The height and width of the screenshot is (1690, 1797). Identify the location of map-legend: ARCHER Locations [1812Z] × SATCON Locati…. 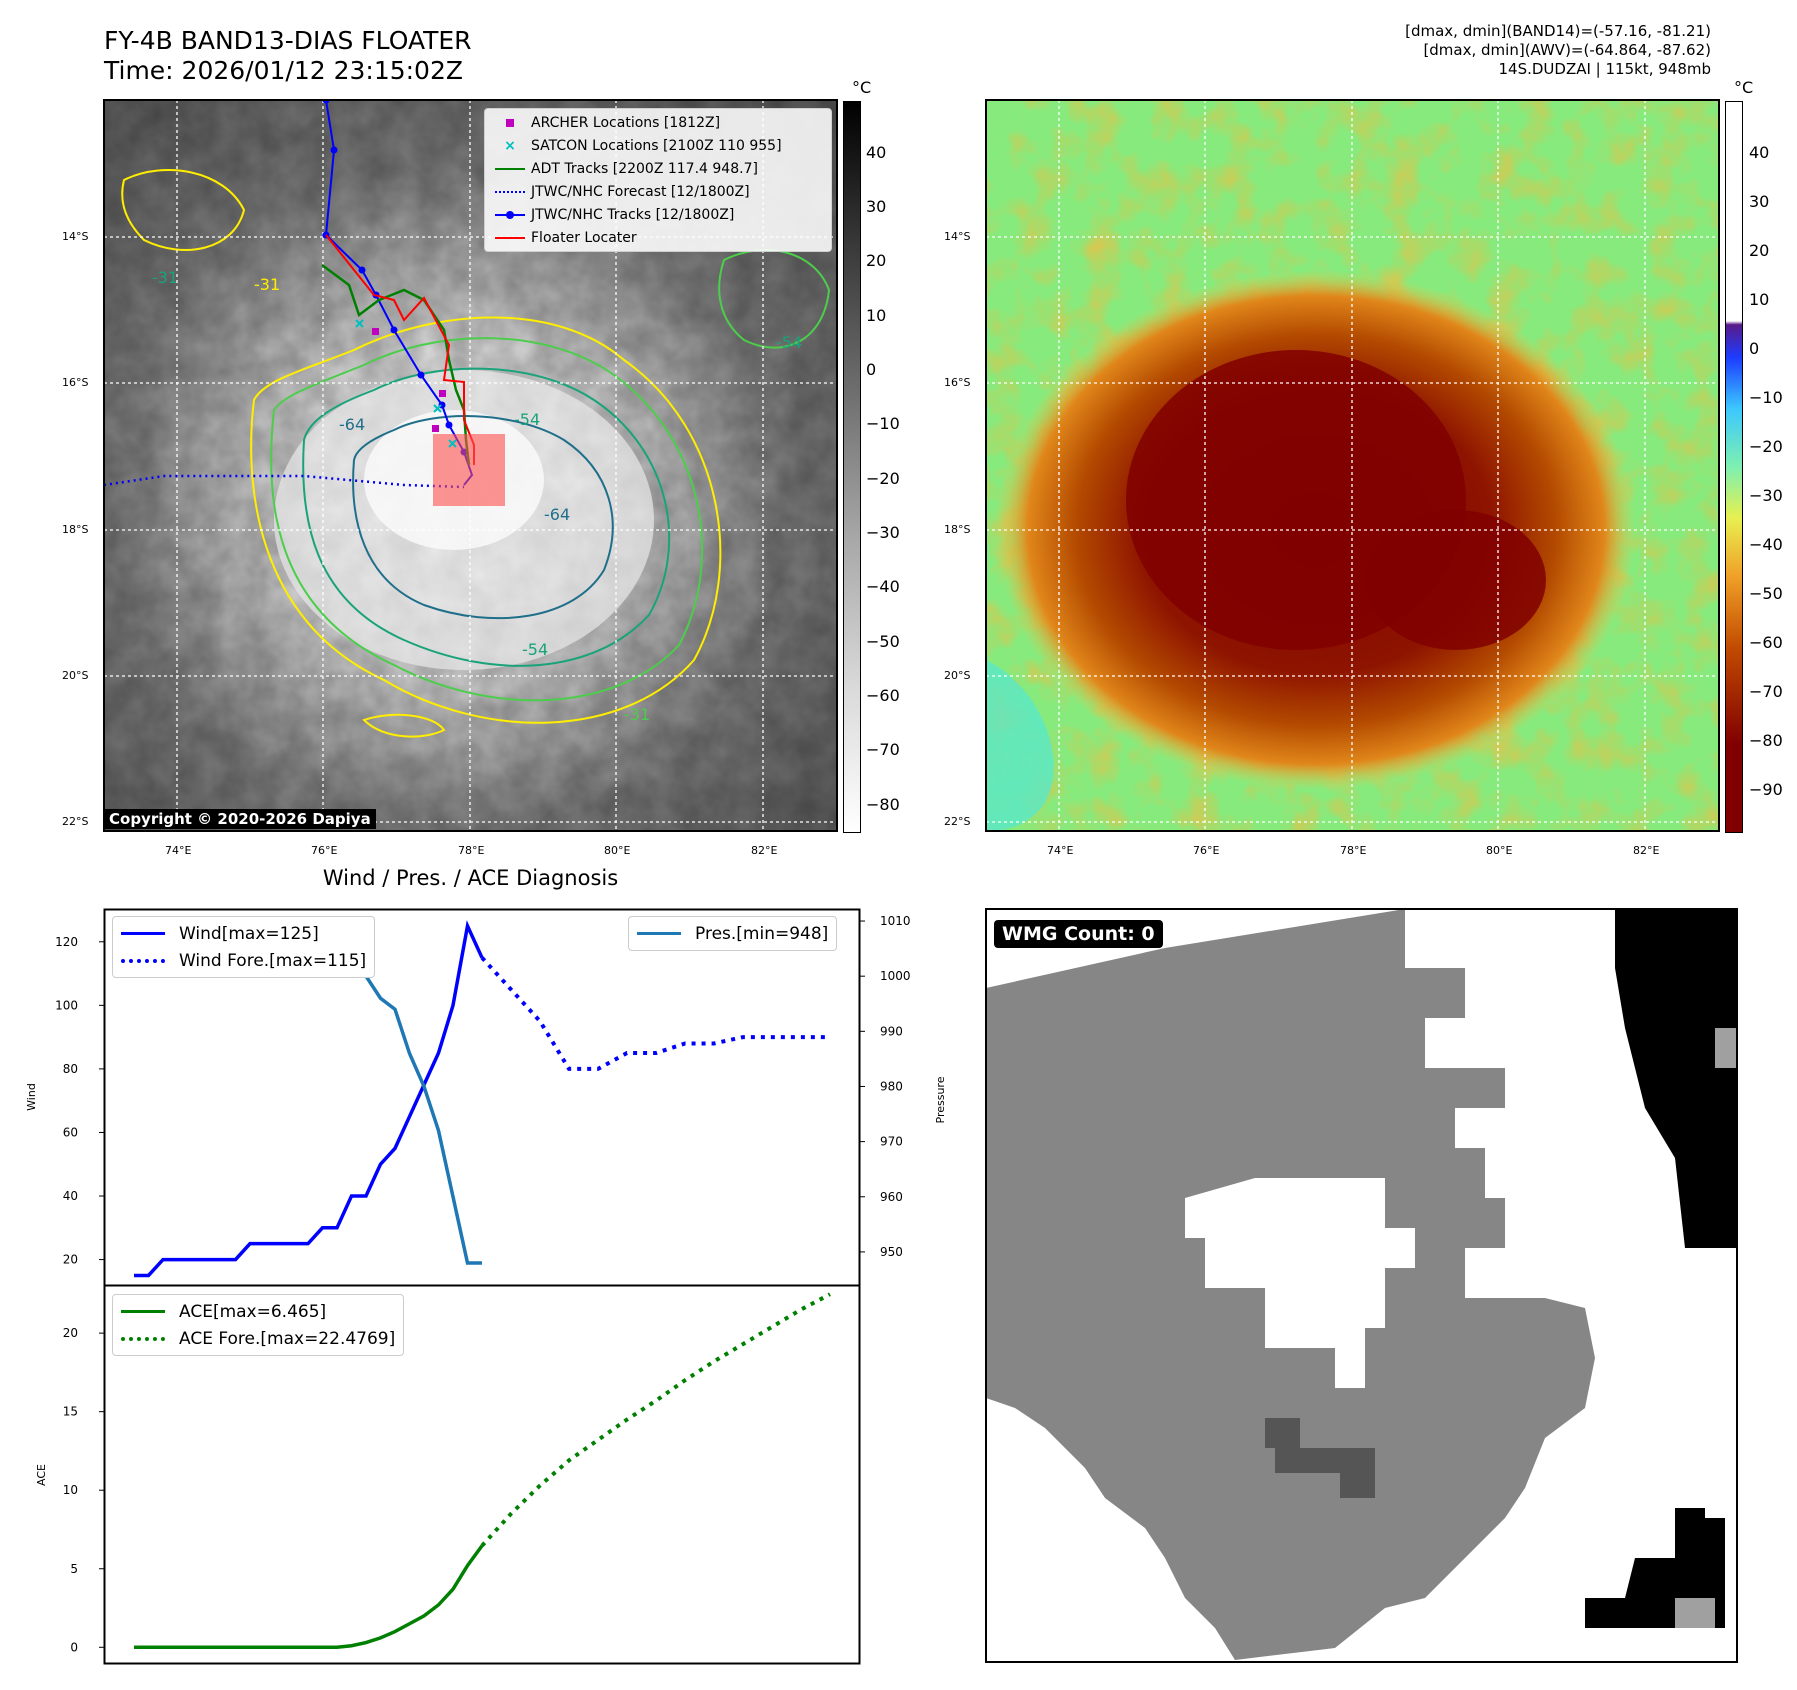
(658, 180).